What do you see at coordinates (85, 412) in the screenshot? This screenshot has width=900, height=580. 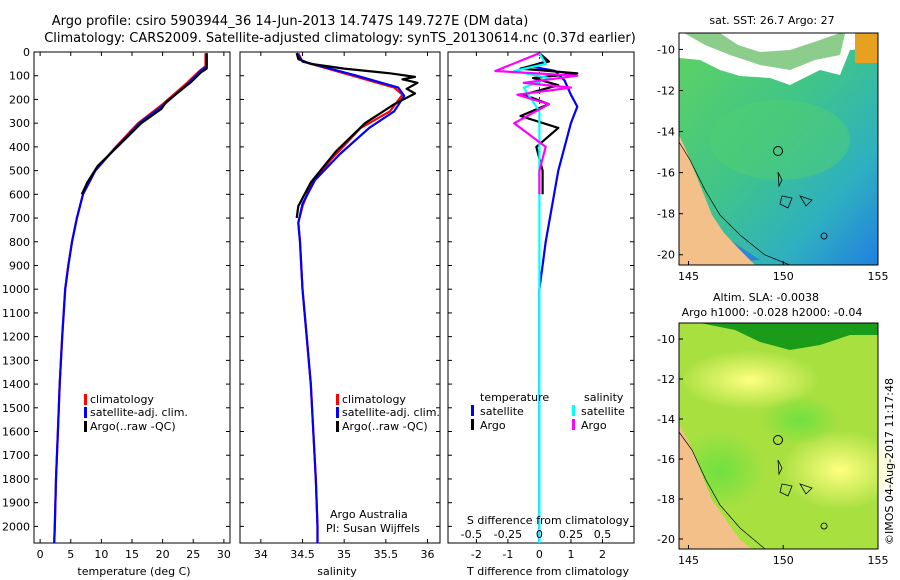 I see `legend-swatch-satellite` at bounding box center [85, 412].